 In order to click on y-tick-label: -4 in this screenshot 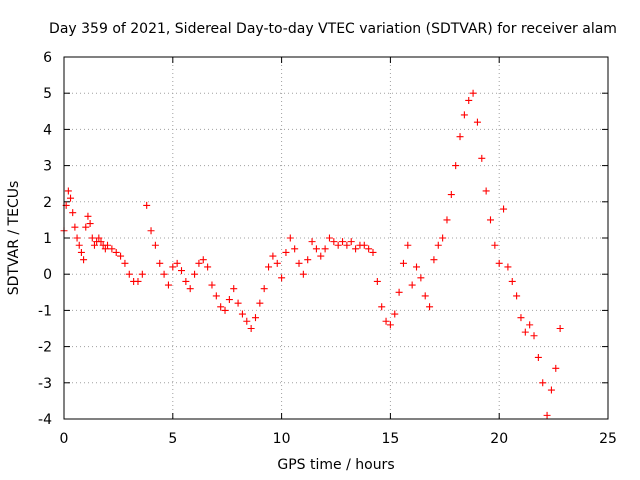, I will do `click(45, 420)`.